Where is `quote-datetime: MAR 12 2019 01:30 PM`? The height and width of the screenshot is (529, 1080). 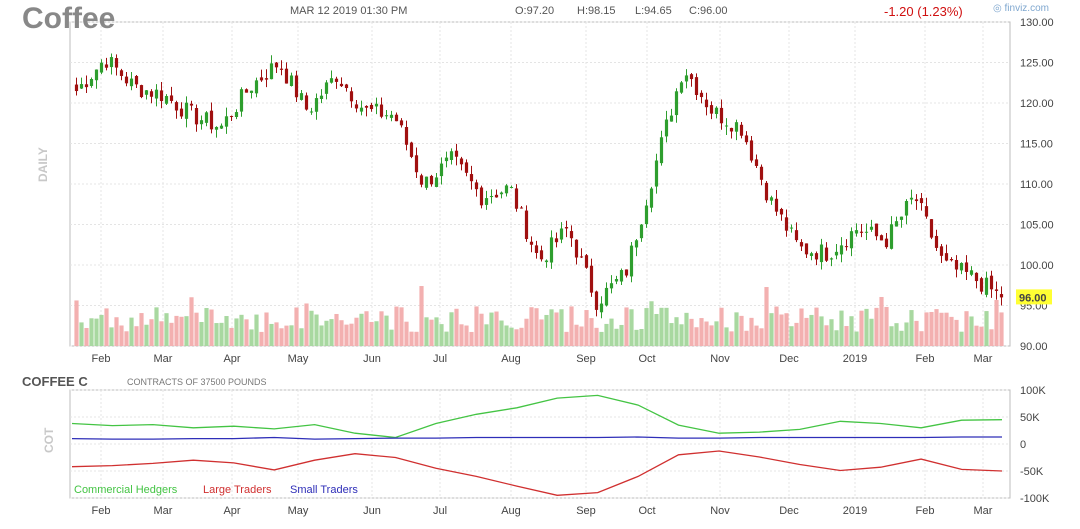 quote-datetime: MAR 12 2019 01:30 PM is located at coordinates (349, 11).